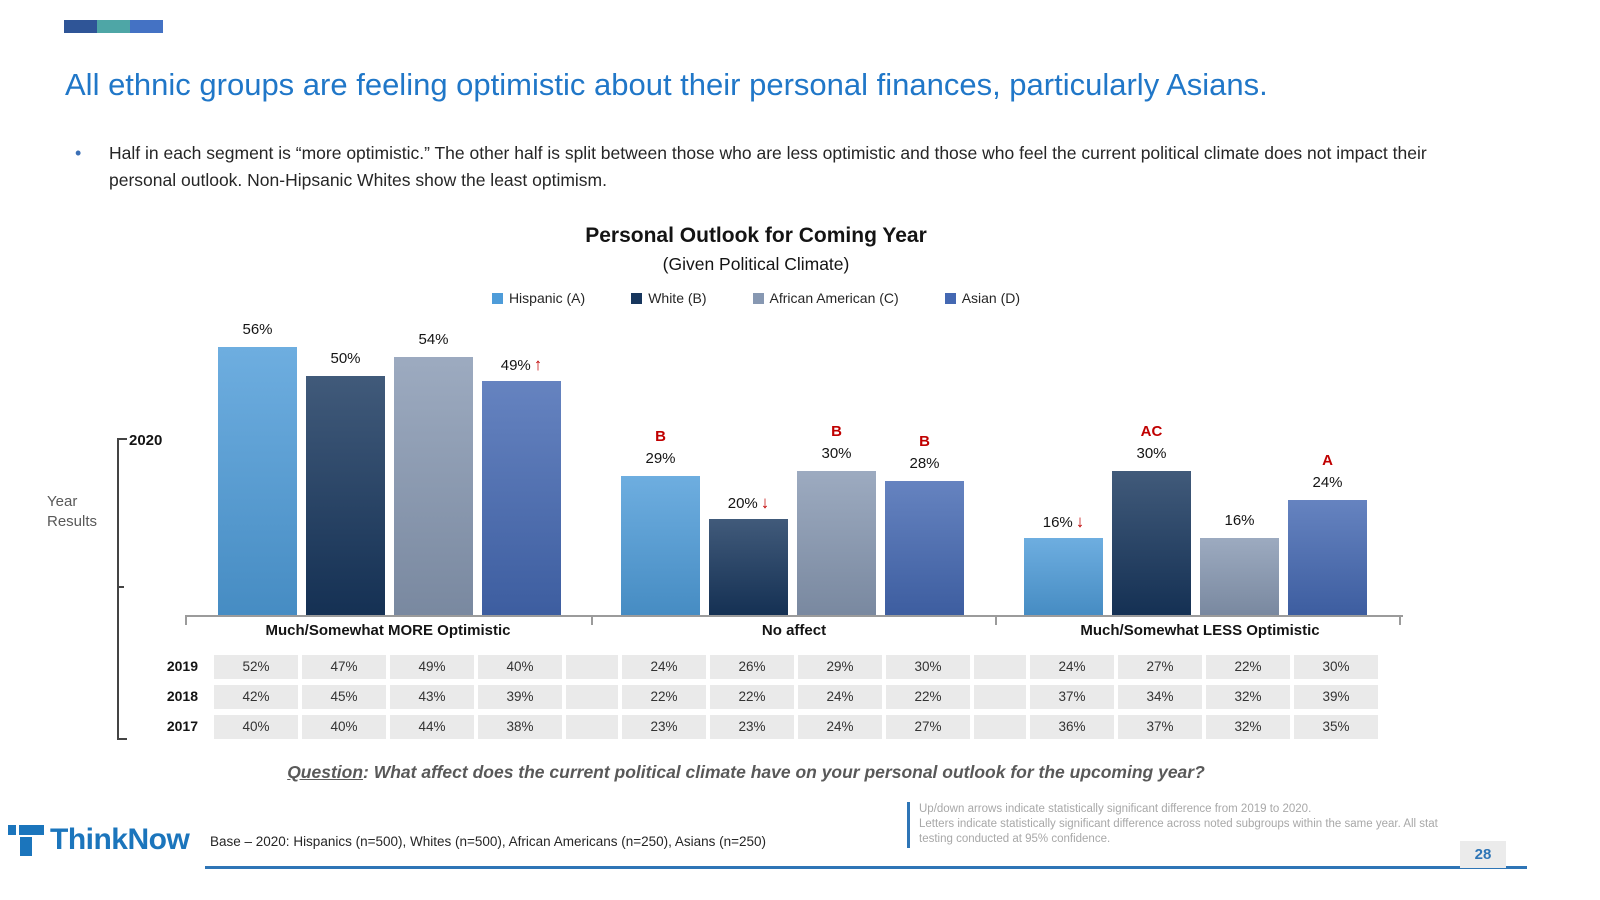  Describe the element at coordinates (257, 329) in the screenshot. I see `bar-value-label: 56%` at that location.